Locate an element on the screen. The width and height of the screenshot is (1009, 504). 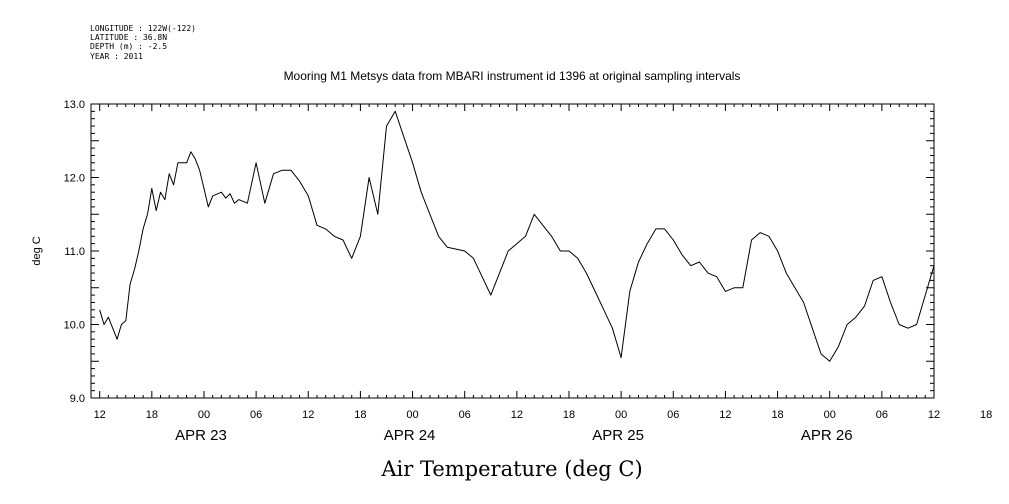
header-year: YEAR : 2011 is located at coordinates (116, 56).